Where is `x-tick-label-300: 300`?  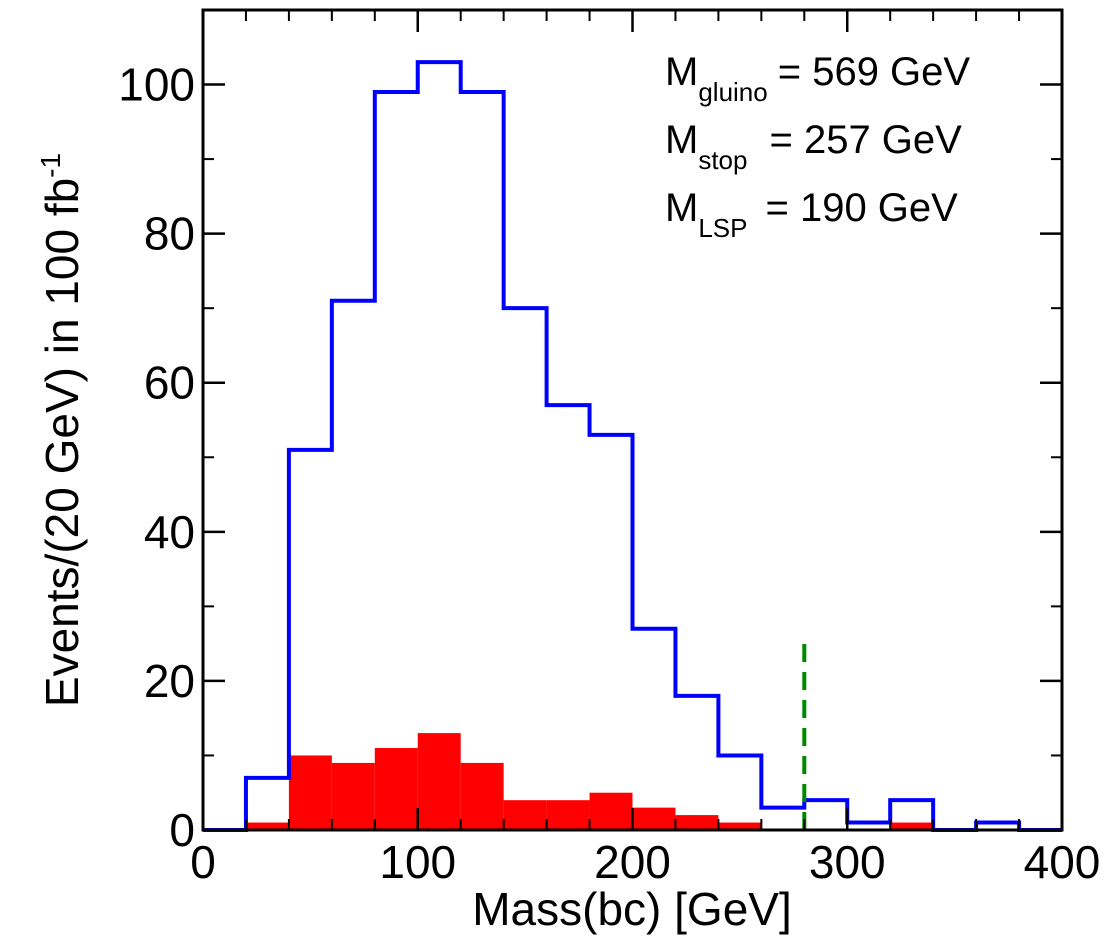
x-tick-label-300: 300 is located at coordinates (847, 862).